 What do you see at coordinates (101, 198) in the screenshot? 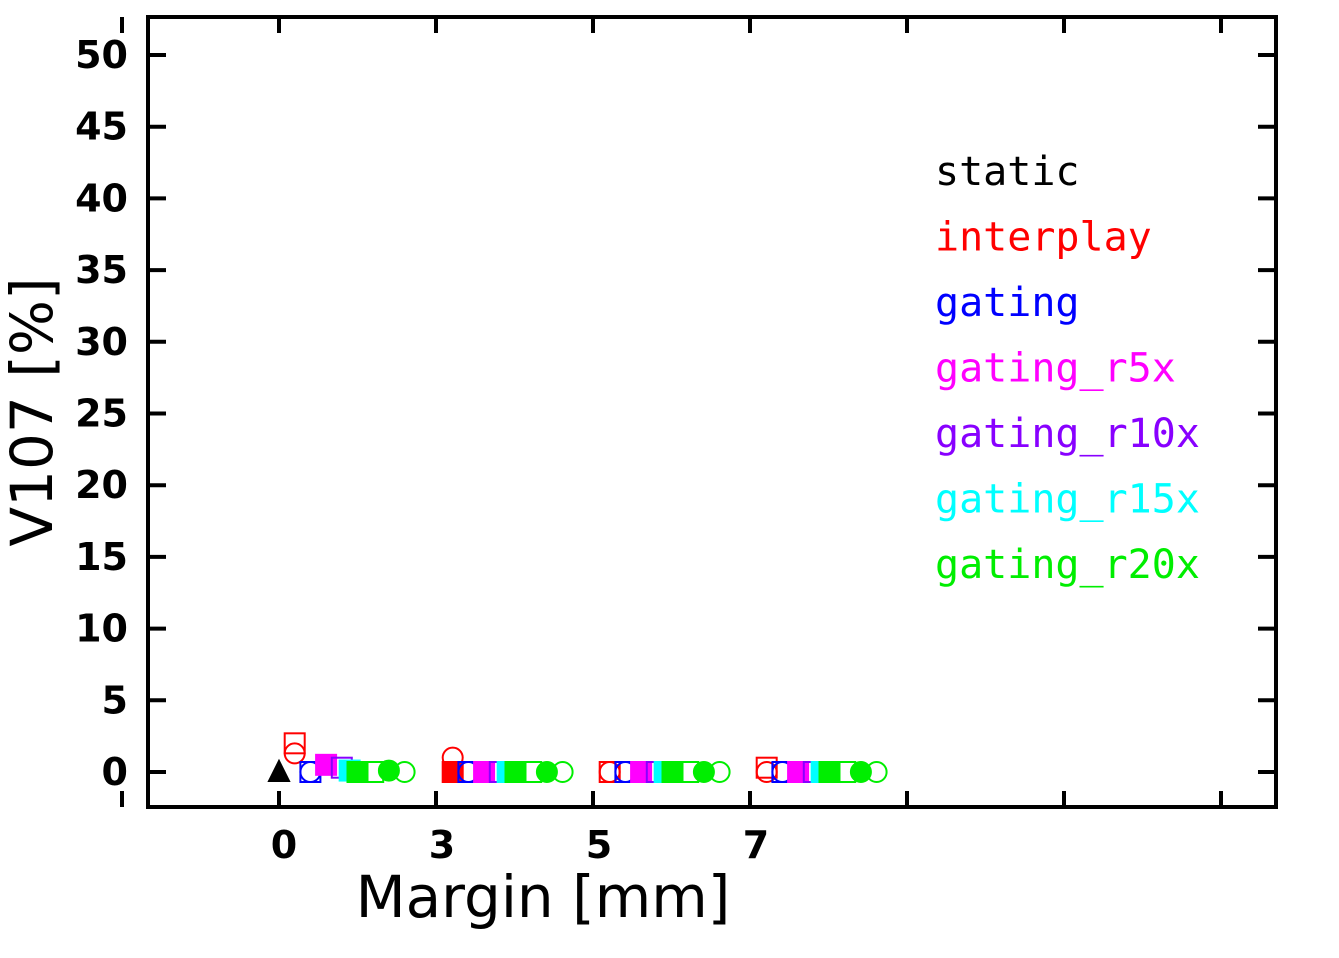
I see `y-tick-label: 40` at bounding box center [101, 198].